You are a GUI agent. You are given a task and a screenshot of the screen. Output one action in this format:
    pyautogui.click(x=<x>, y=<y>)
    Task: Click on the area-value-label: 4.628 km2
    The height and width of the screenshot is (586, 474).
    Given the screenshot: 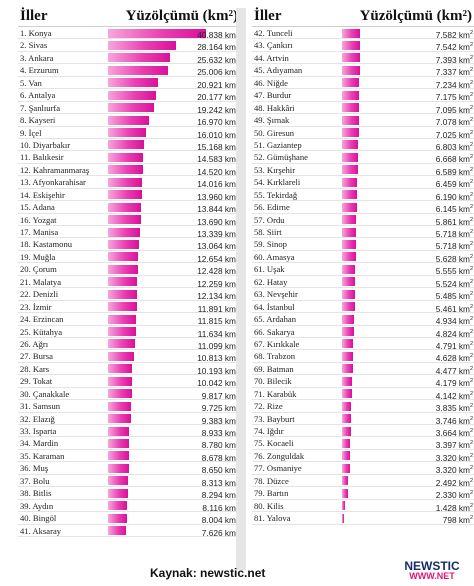 What is the action you would take?
    pyautogui.click(x=454, y=358)
    